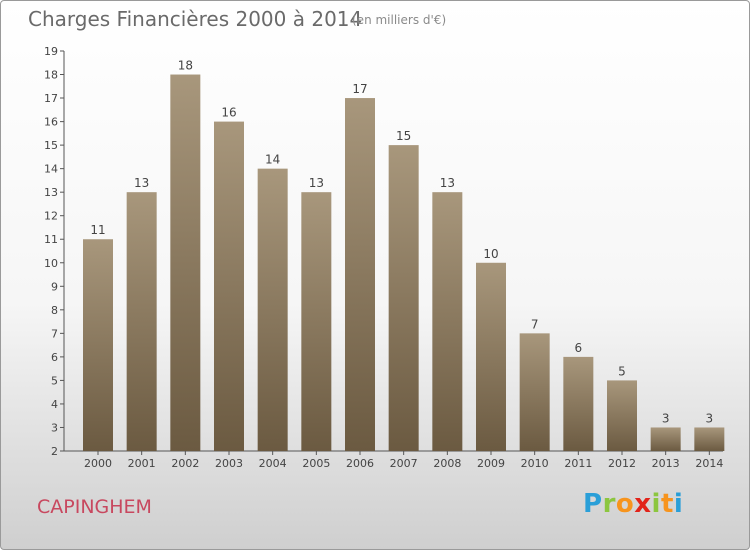 The image size is (750, 550). Describe the element at coordinates (54, 451) in the screenshot. I see `y-tick-label: 2` at that location.